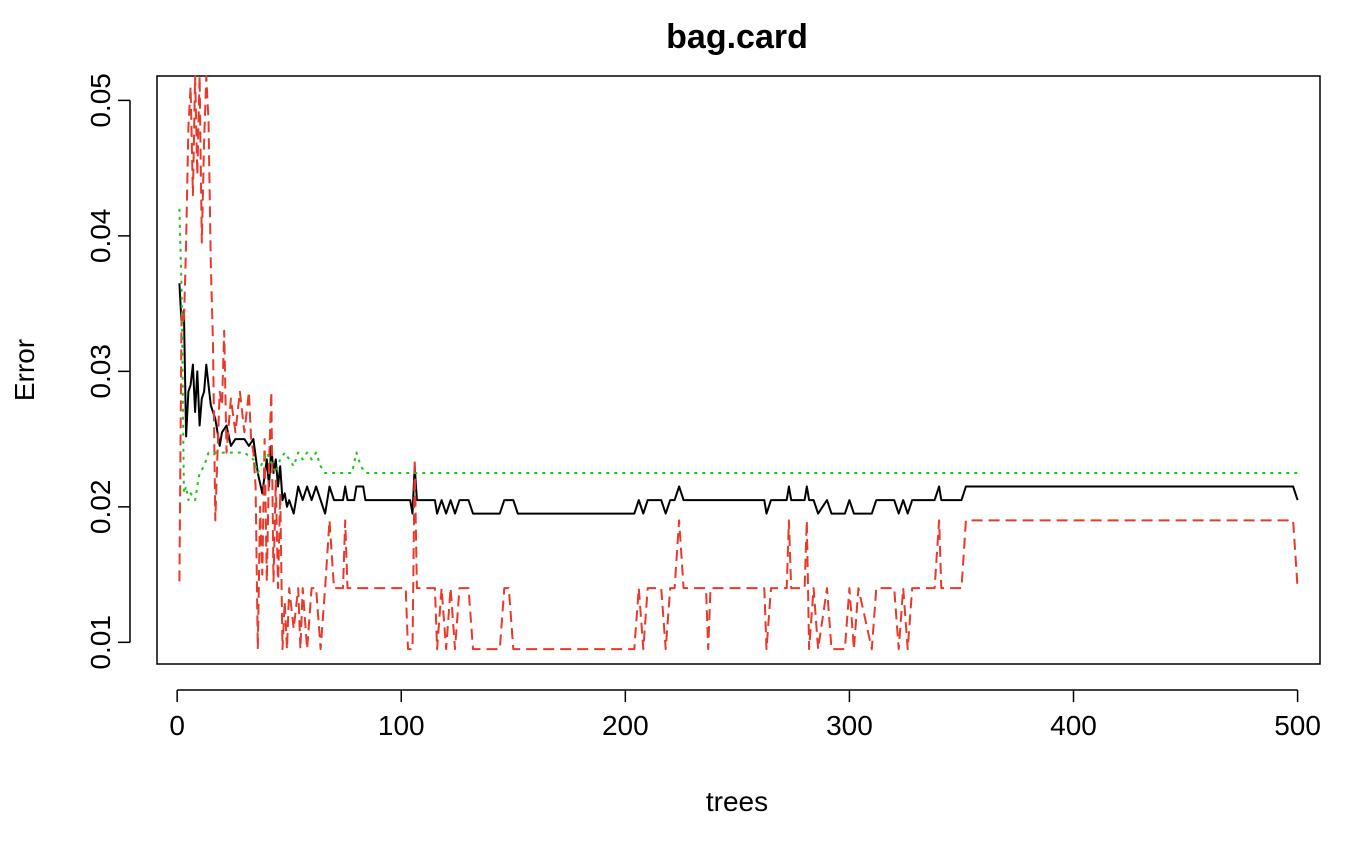 Image resolution: width=1350 pixels, height=848 pixels. What do you see at coordinates (625, 725) in the screenshot?
I see `x-tick-label: 200` at bounding box center [625, 725].